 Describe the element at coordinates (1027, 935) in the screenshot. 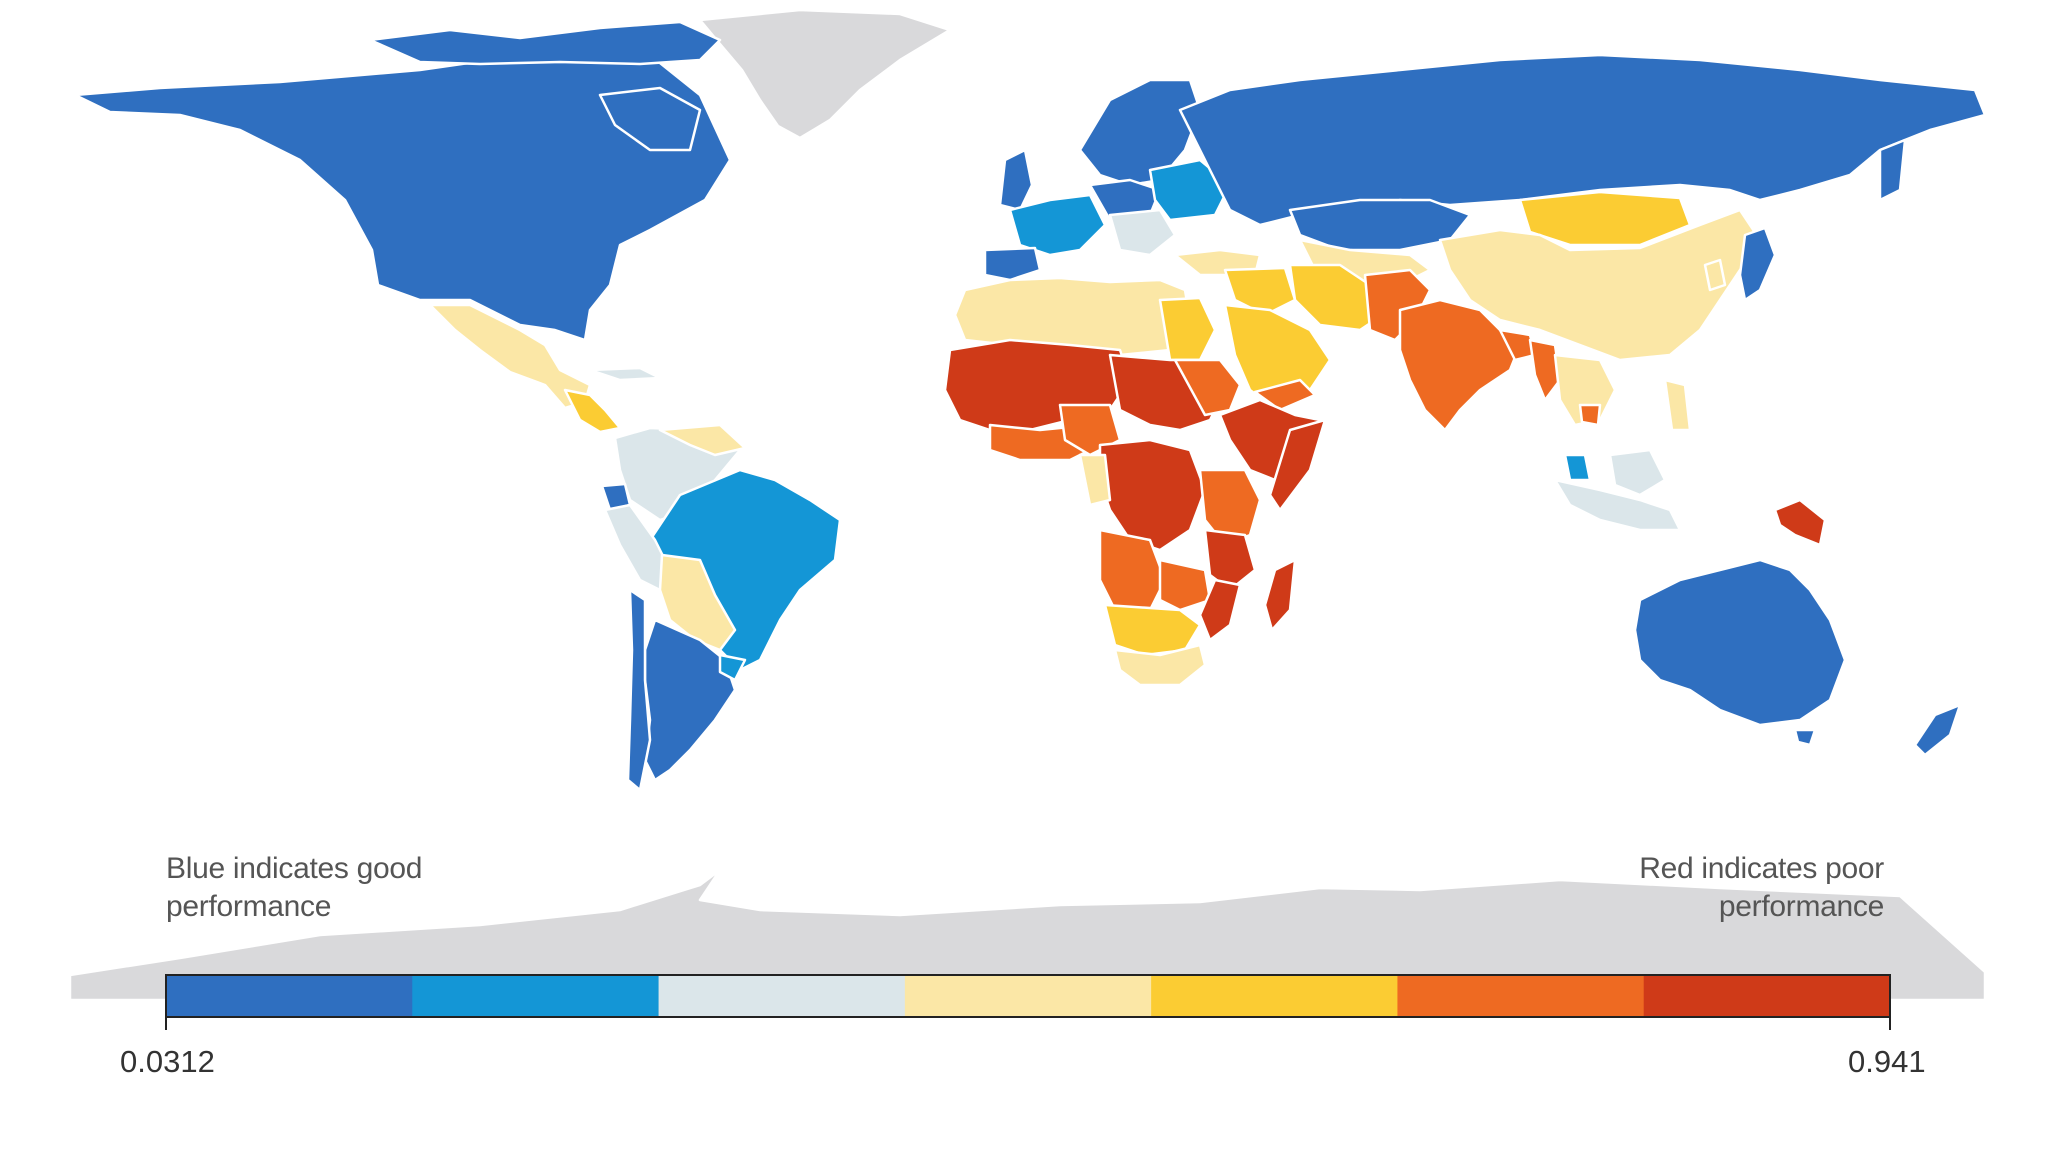

I see `region-antarctica` at that location.